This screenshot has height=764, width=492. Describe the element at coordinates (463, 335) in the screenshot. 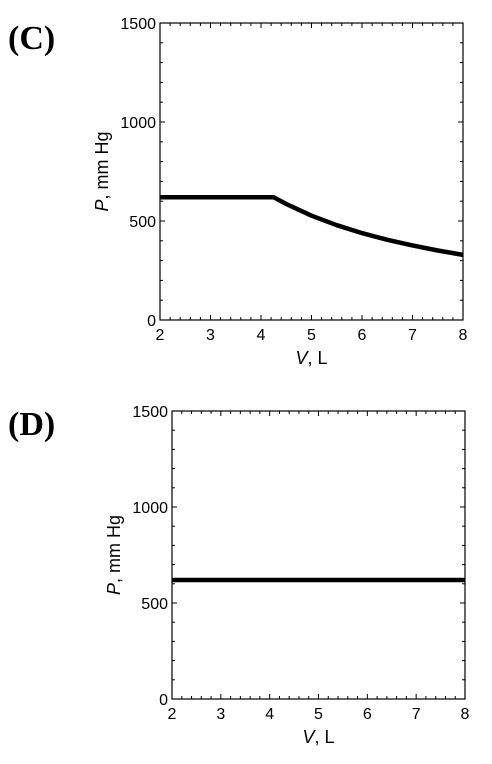

I see `chart-c-x-tick-label: 8` at that location.